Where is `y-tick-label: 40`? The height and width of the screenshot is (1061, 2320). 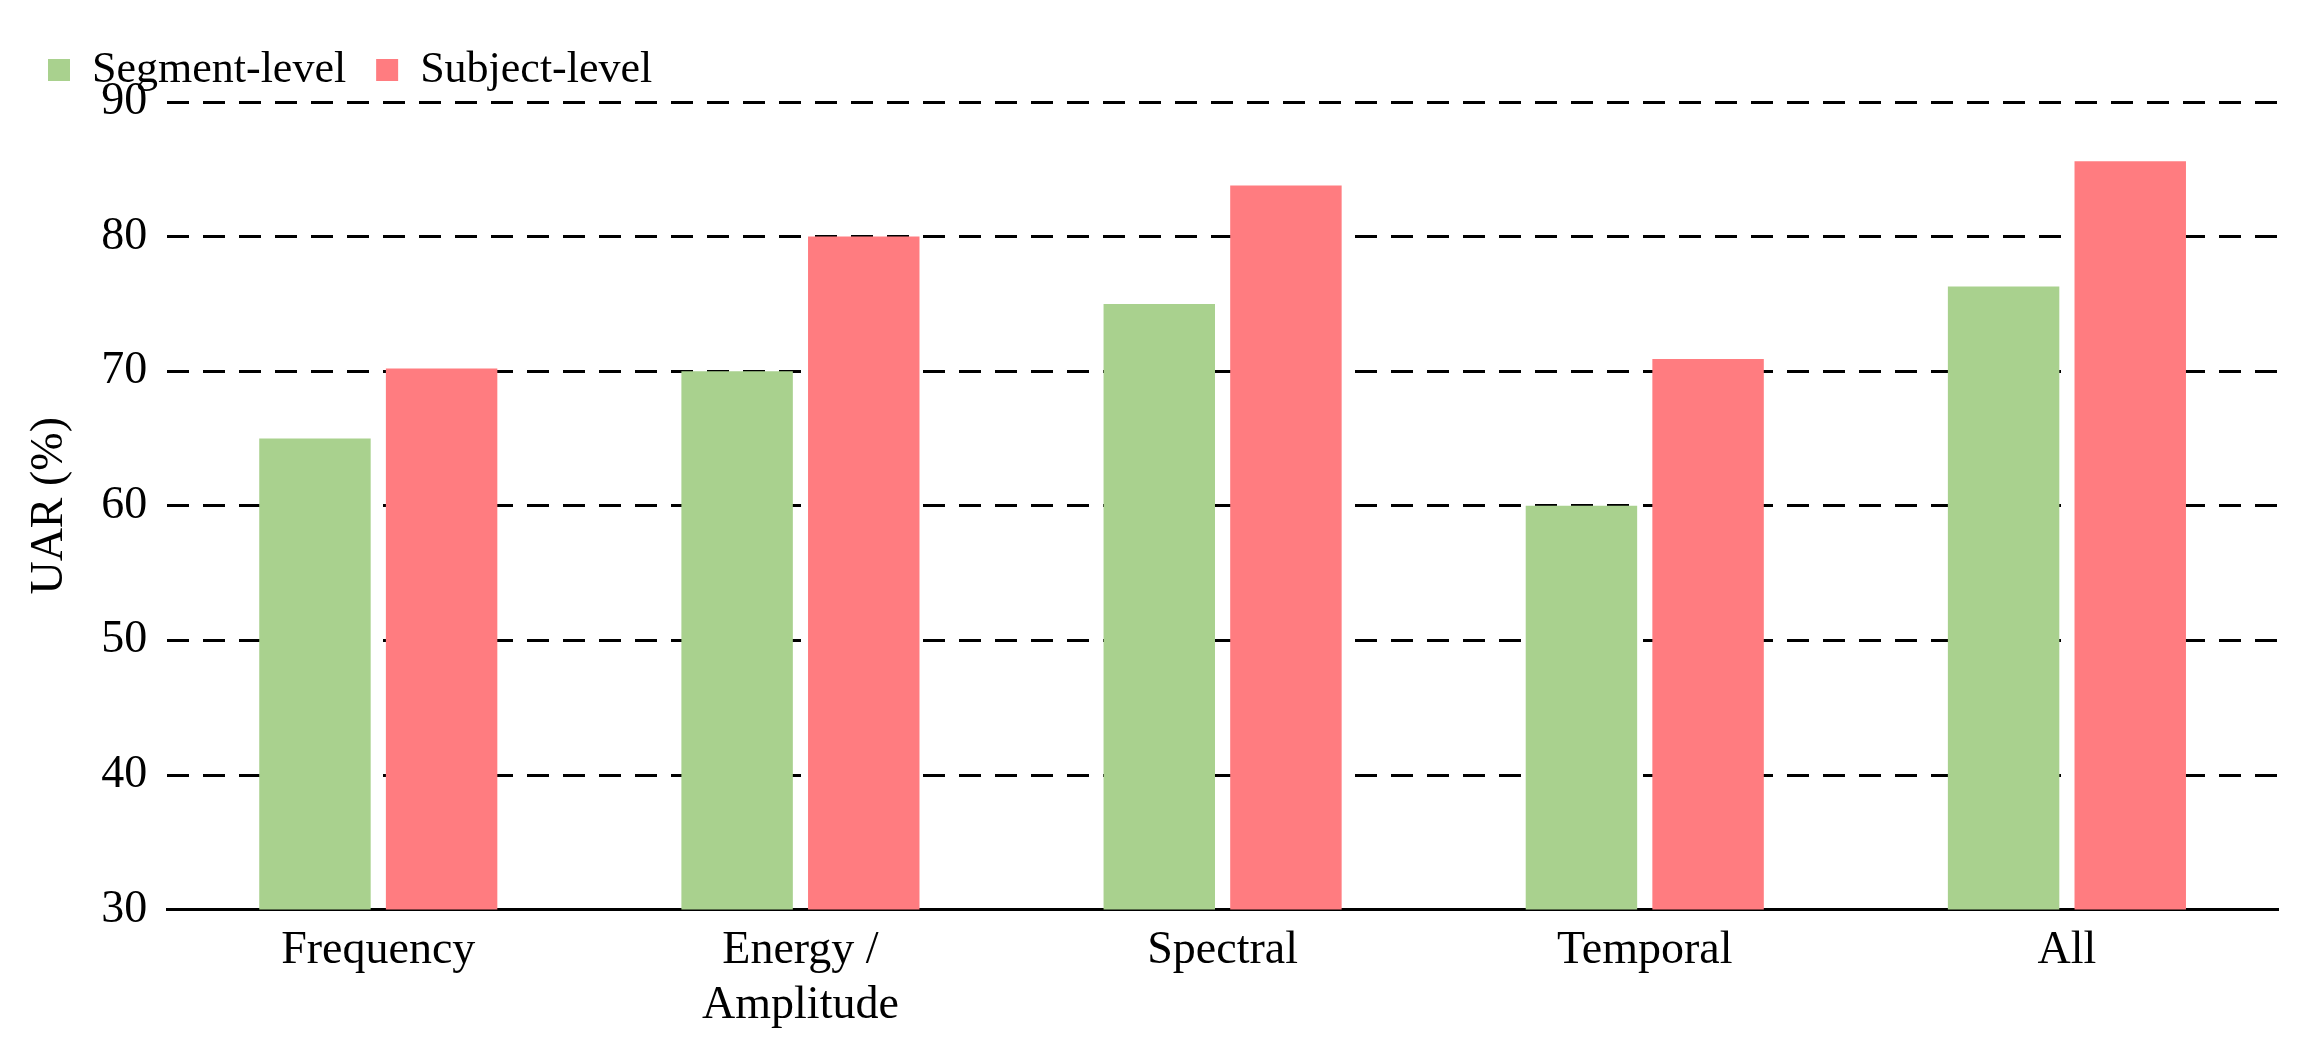 y-tick-label: 40 is located at coordinates (124, 772).